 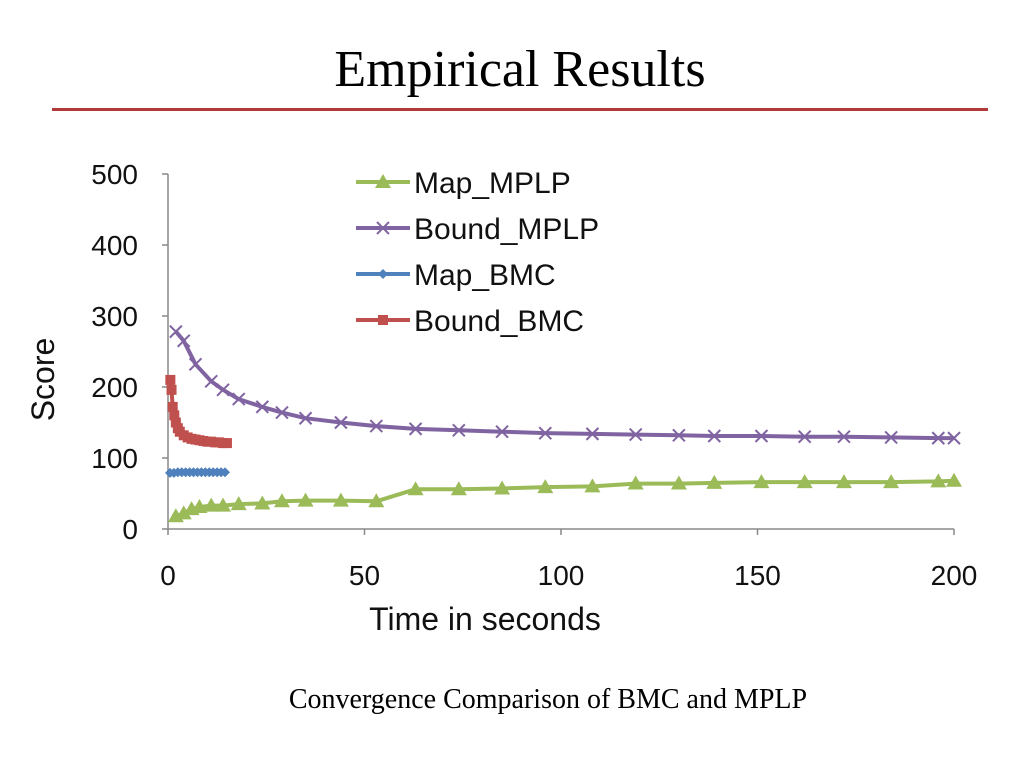 What do you see at coordinates (520, 69) in the screenshot?
I see `slide-title: Empirical Results` at bounding box center [520, 69].